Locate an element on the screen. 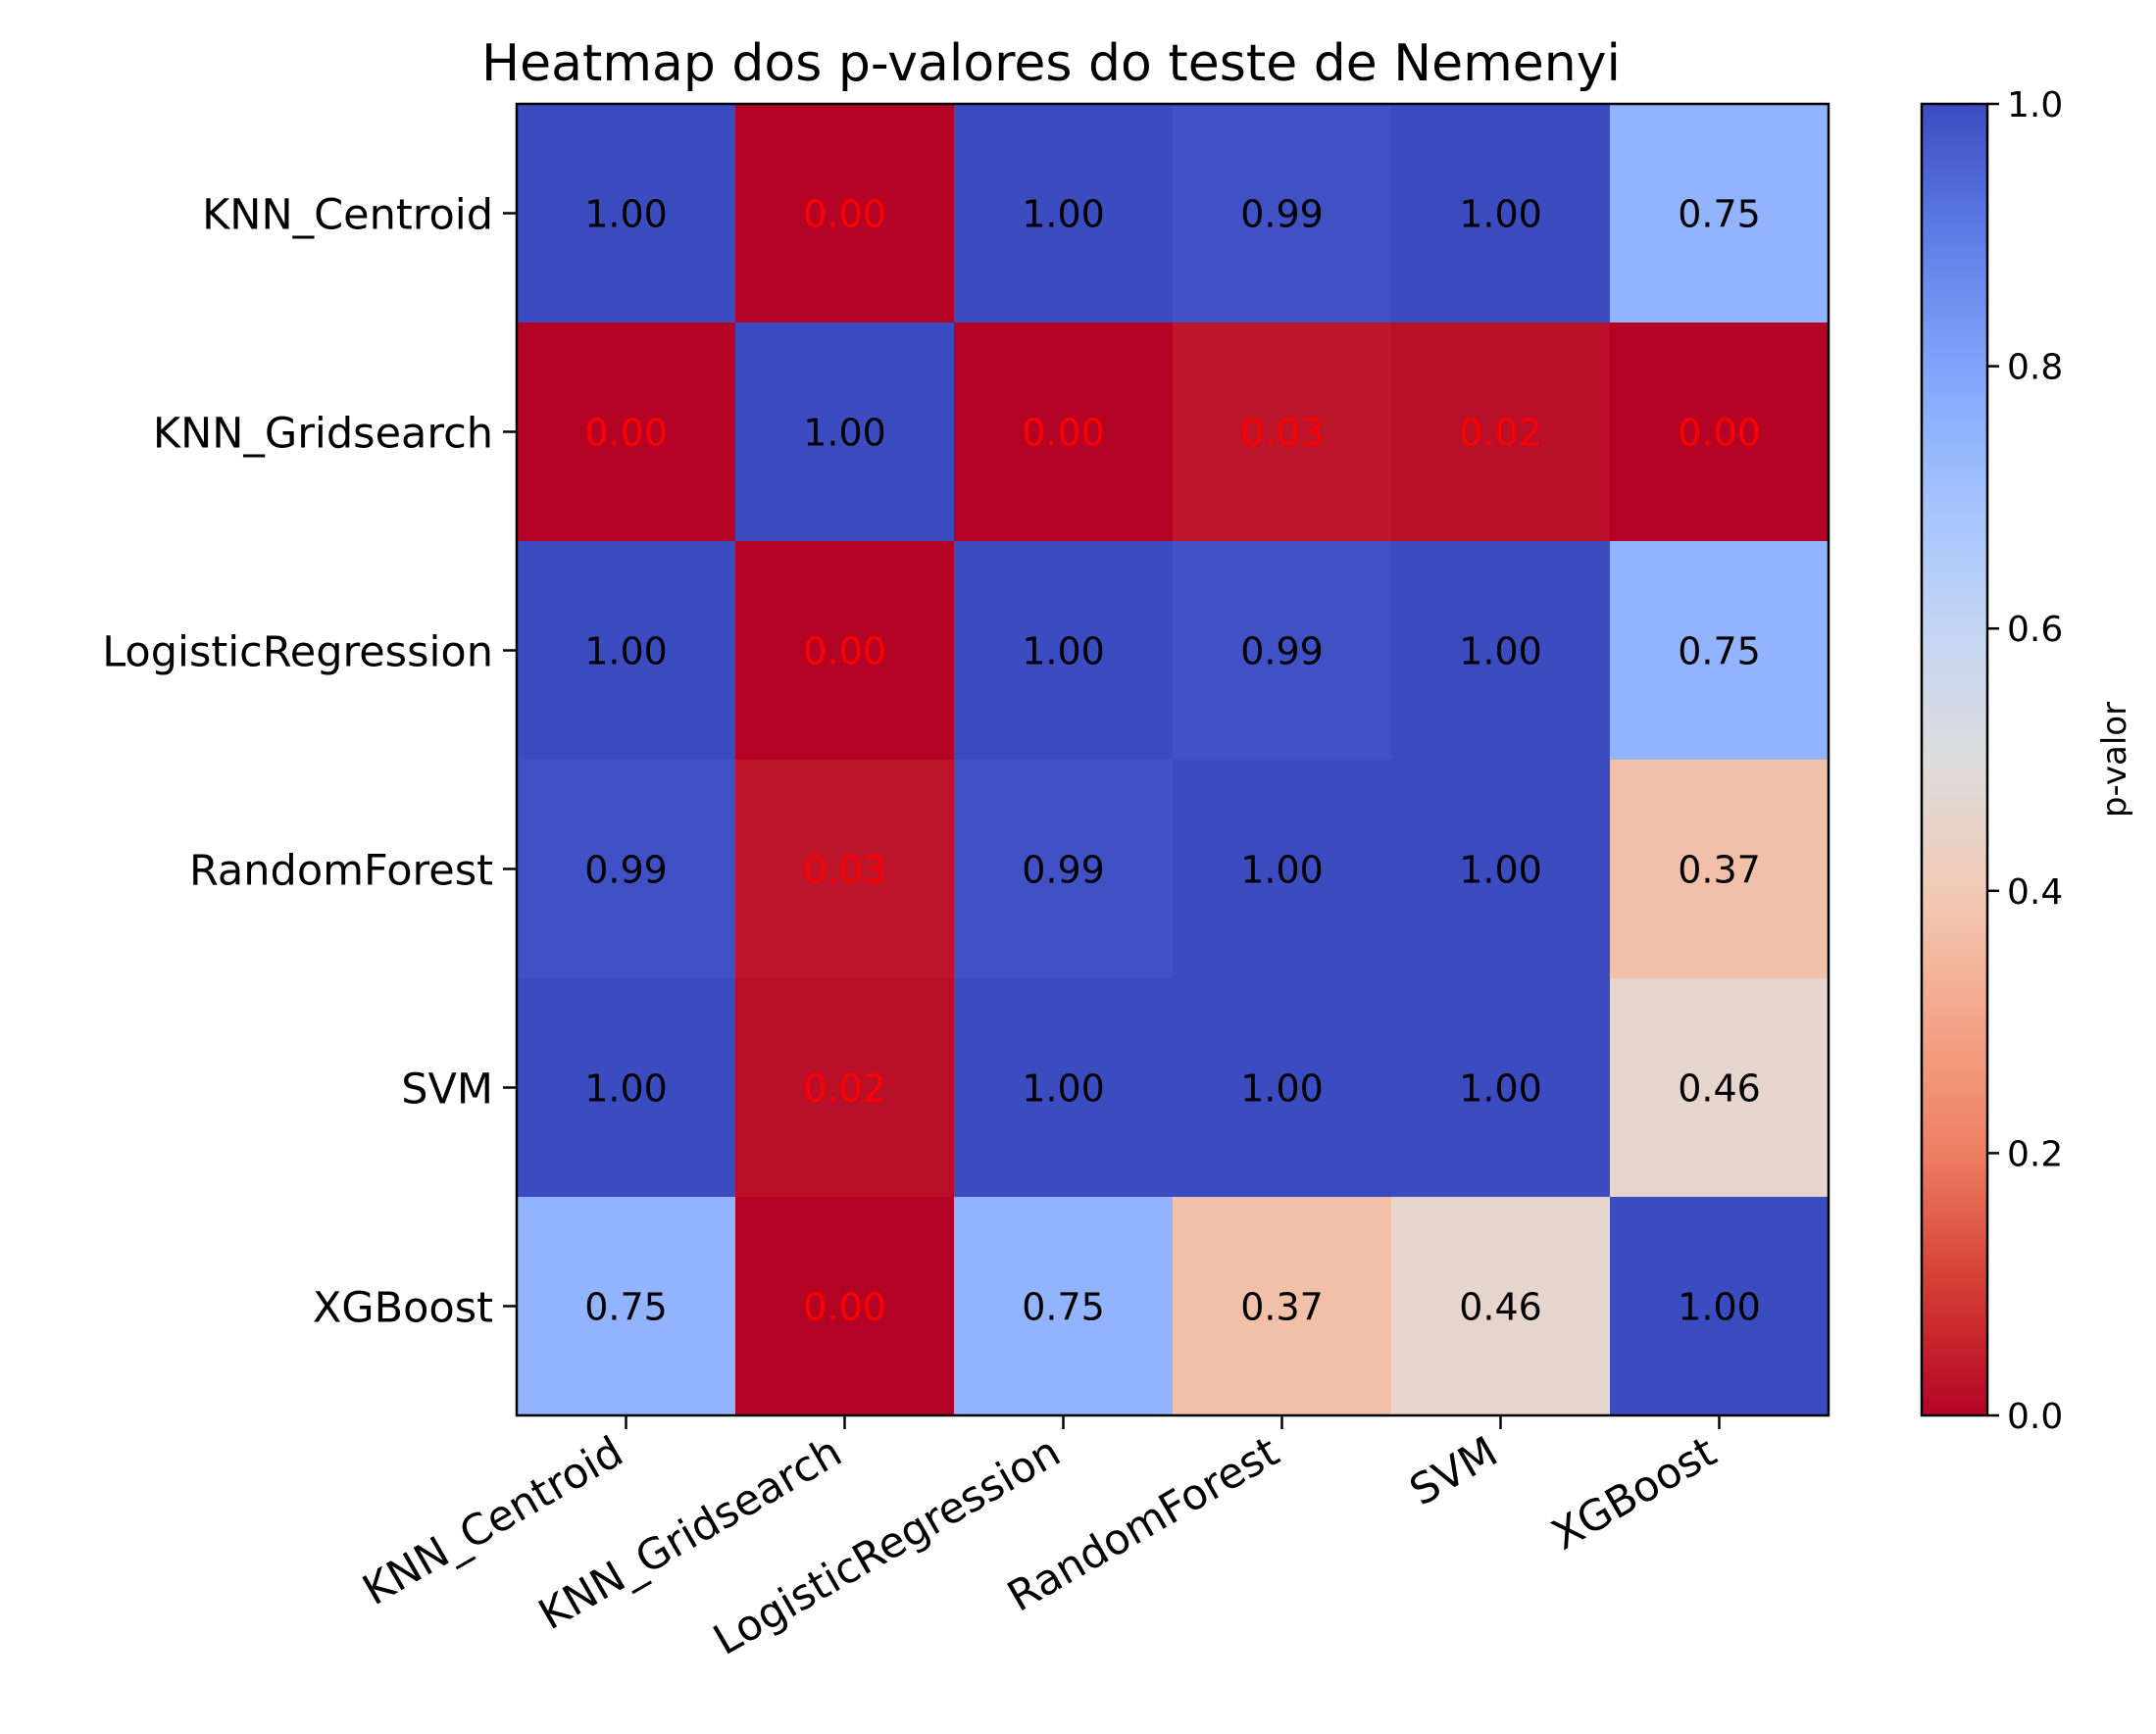  x-tick-label: LogisticRegression is located at coordinates (887, 1546).